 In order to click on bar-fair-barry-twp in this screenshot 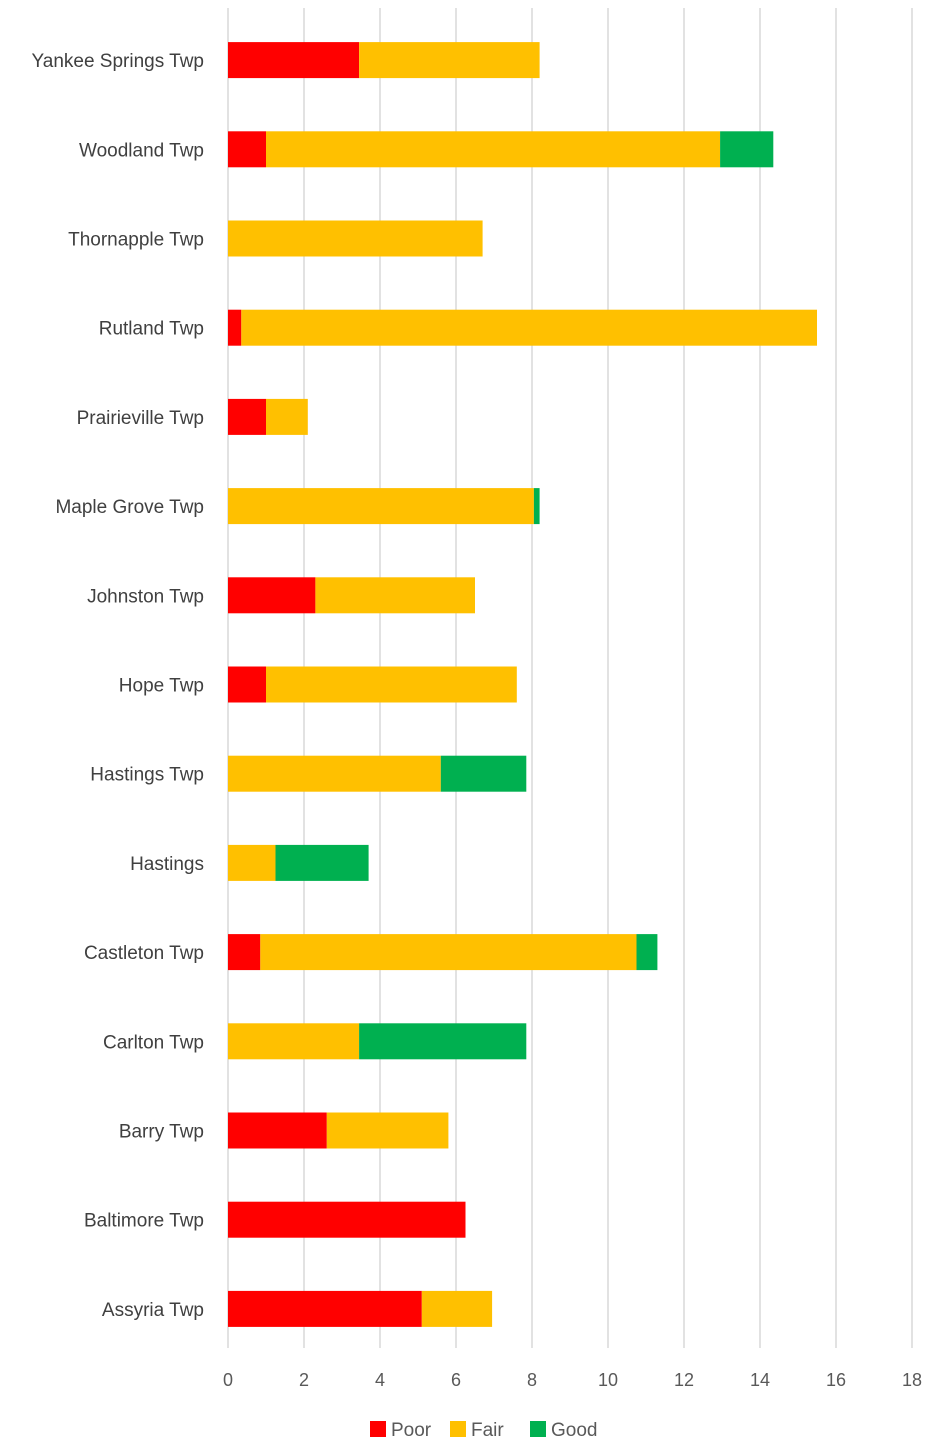, I will do `click(387, 1130)`.